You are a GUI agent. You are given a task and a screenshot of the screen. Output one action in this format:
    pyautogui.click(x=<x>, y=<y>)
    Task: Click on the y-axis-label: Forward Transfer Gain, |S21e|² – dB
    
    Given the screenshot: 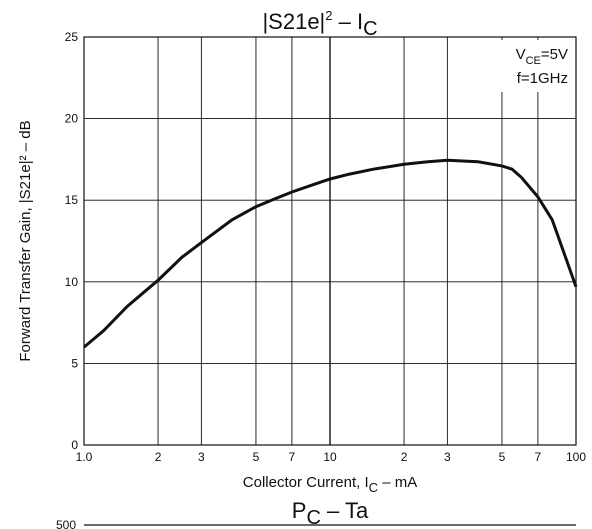 What is the action you would take?
    pyautogui.click(x=25, y=240)
    